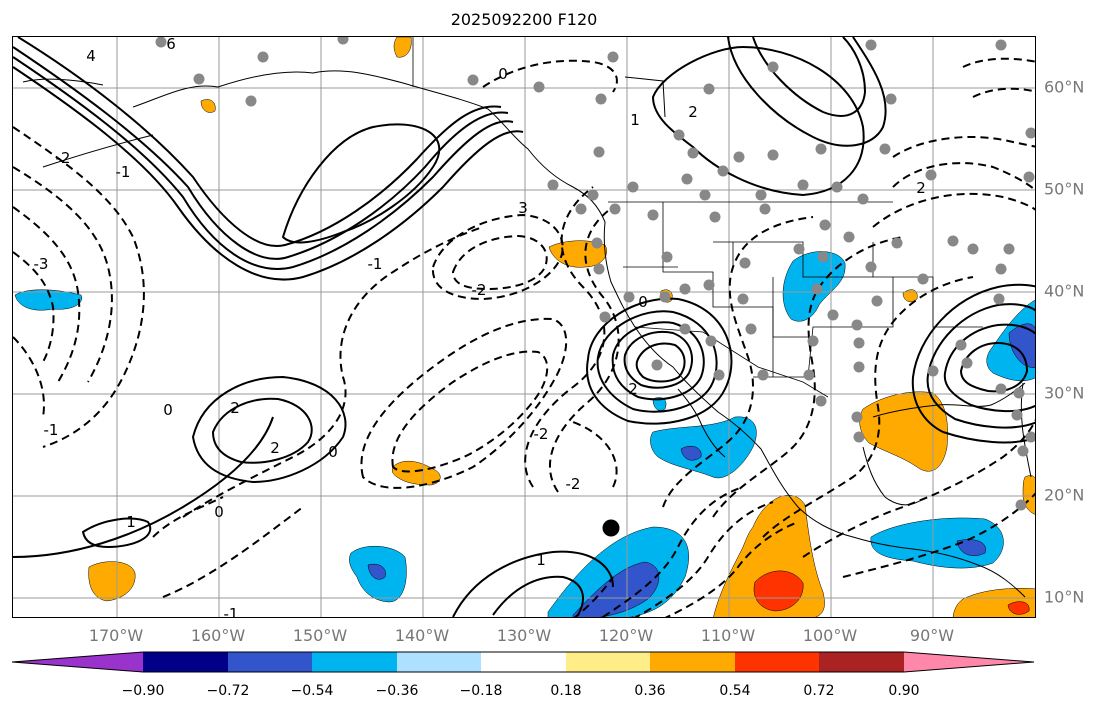 The image size is (1105, 712). I want to click on lat-label: 20°N, so click(1064, 495).